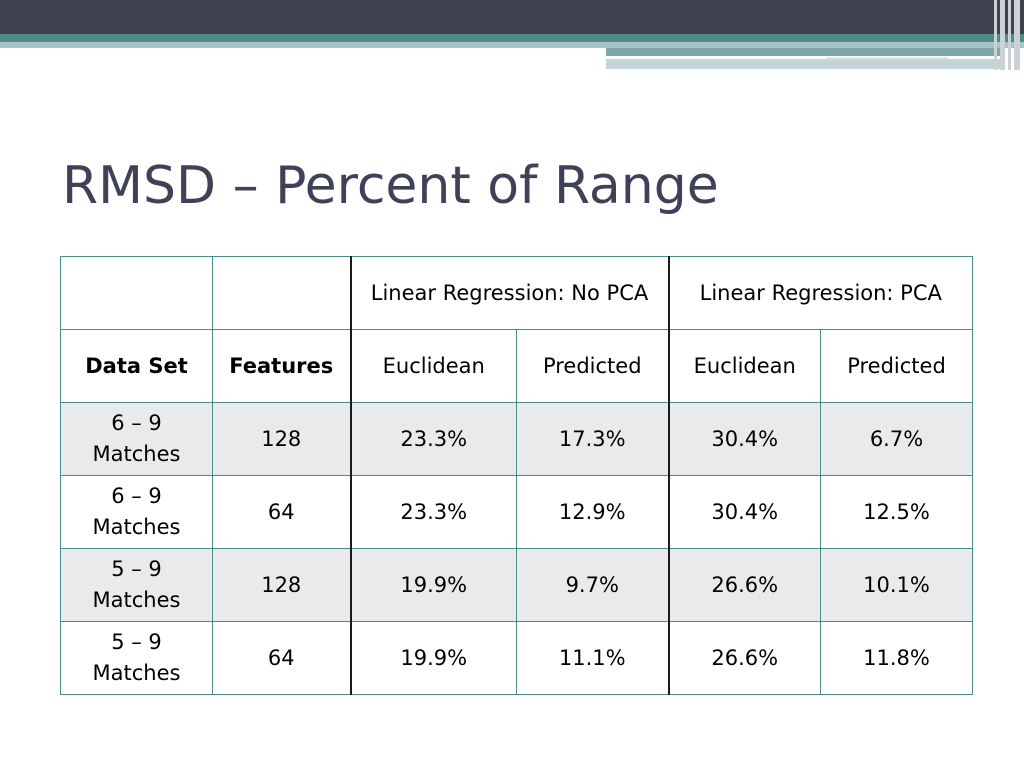 Image resolution: width=1024 pixels, height=768 pixels. Describe the element at coordinates (136, 366) in the screenshot. I see `column-header-data-set: Data Set` at that location.